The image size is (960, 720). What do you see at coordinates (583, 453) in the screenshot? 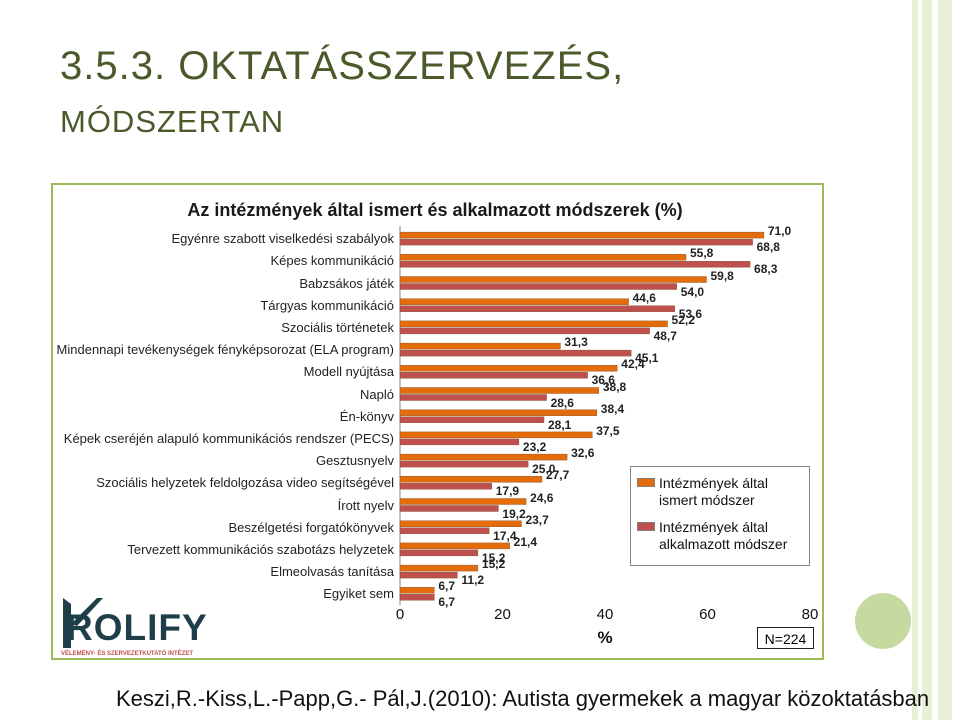
I see `value-label-known: 32,6` at bounding box center [583, 453].